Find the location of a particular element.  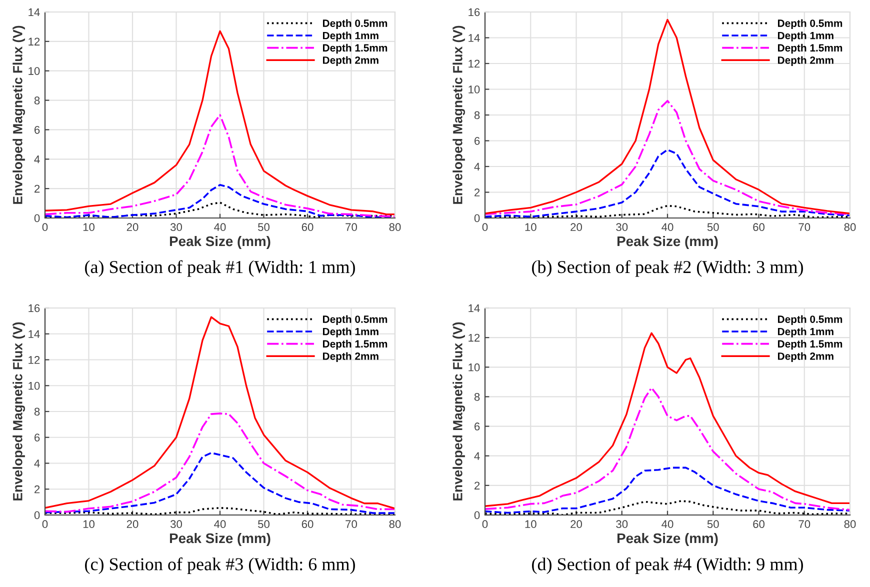

text: (c) Section of peak #3 (Width: 6 mm) is located at coordinates (220, 565).